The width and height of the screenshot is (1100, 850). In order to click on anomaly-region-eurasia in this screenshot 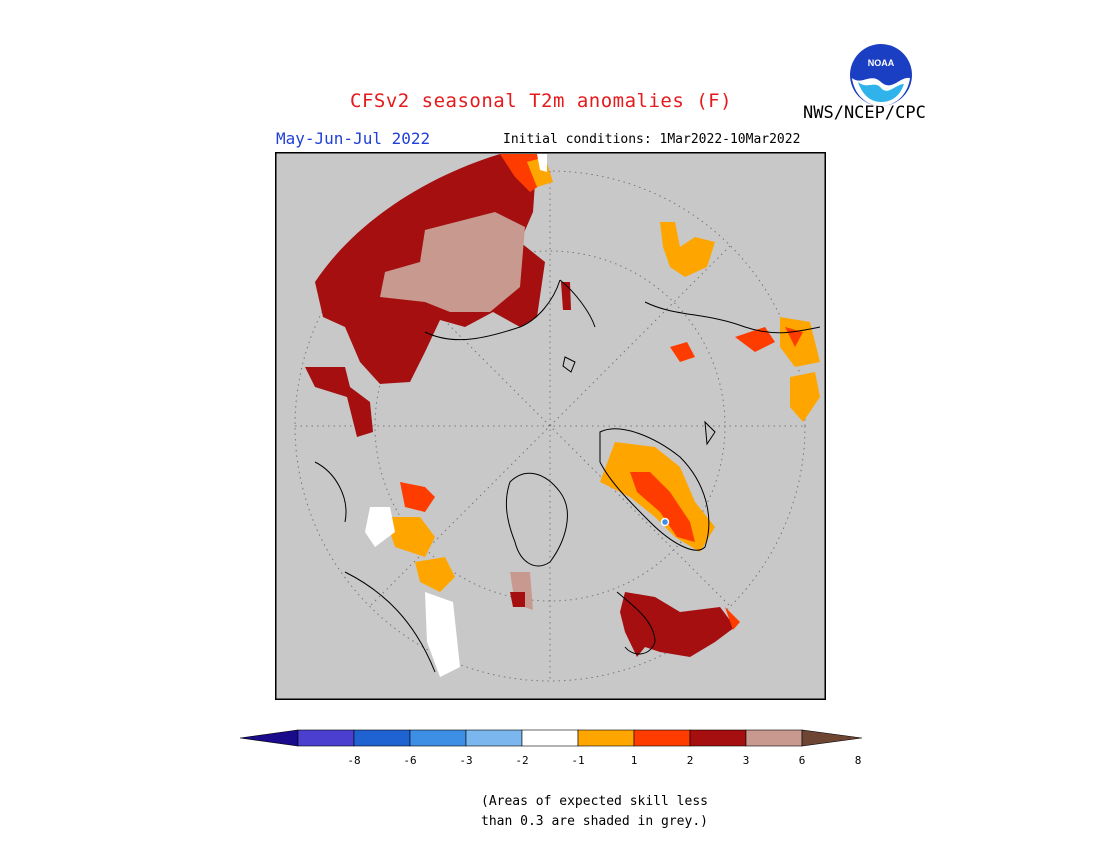, I will do `click(438, 295)`.